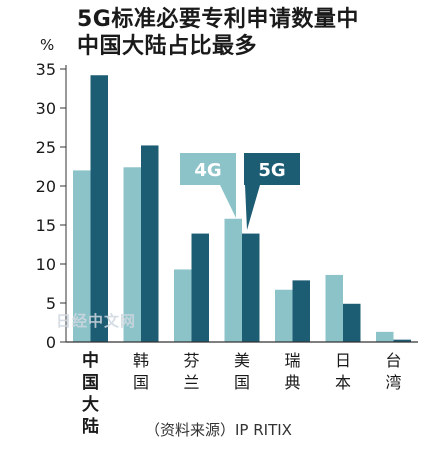 This screenshot has height=461, width=445. I want to click on category-label-char: 中, so click(90, 360).